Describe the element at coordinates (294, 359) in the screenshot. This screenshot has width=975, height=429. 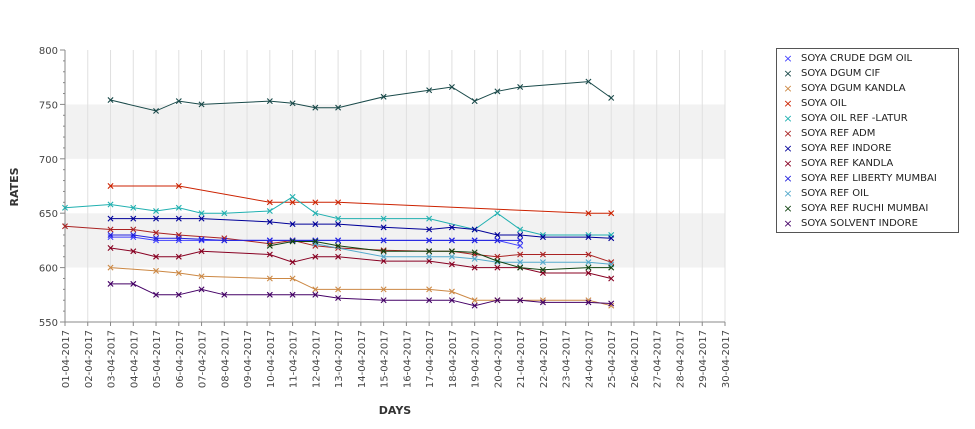
I see `x-tick-label: 11-04-2017` at that location.